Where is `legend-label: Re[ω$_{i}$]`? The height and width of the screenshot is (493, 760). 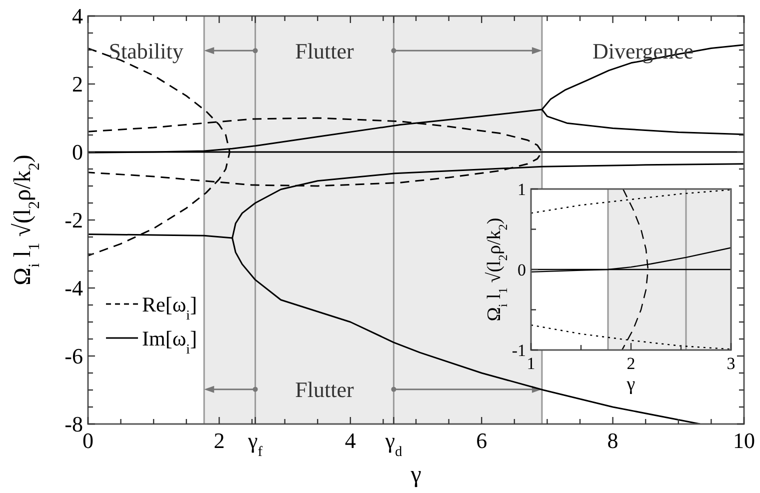 legend-label: Re[ω$_{i}$] is located at coordinates (169, 307).